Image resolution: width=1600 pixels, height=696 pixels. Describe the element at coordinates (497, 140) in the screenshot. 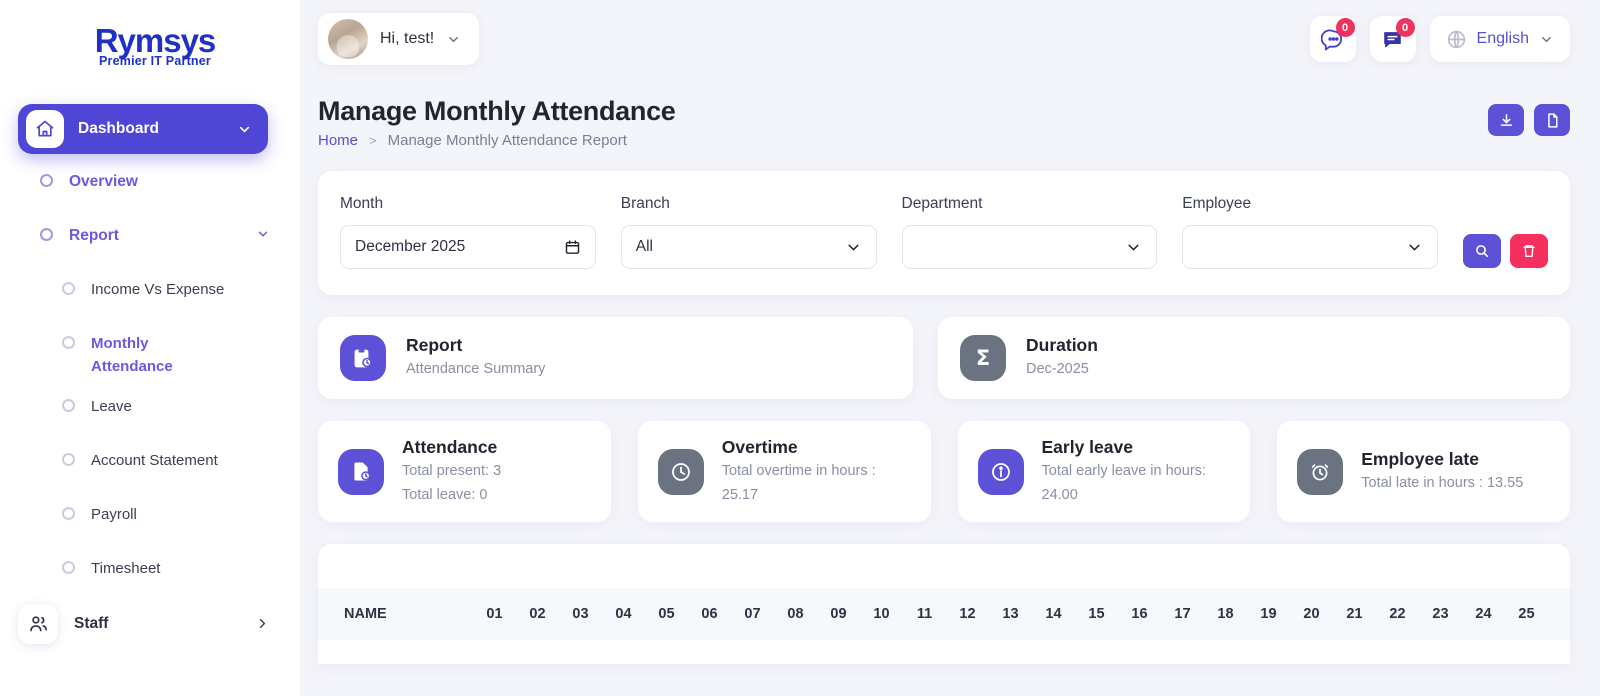

I see `breadcrumb: Home > Manage Monthly Attendance Report` at that location.